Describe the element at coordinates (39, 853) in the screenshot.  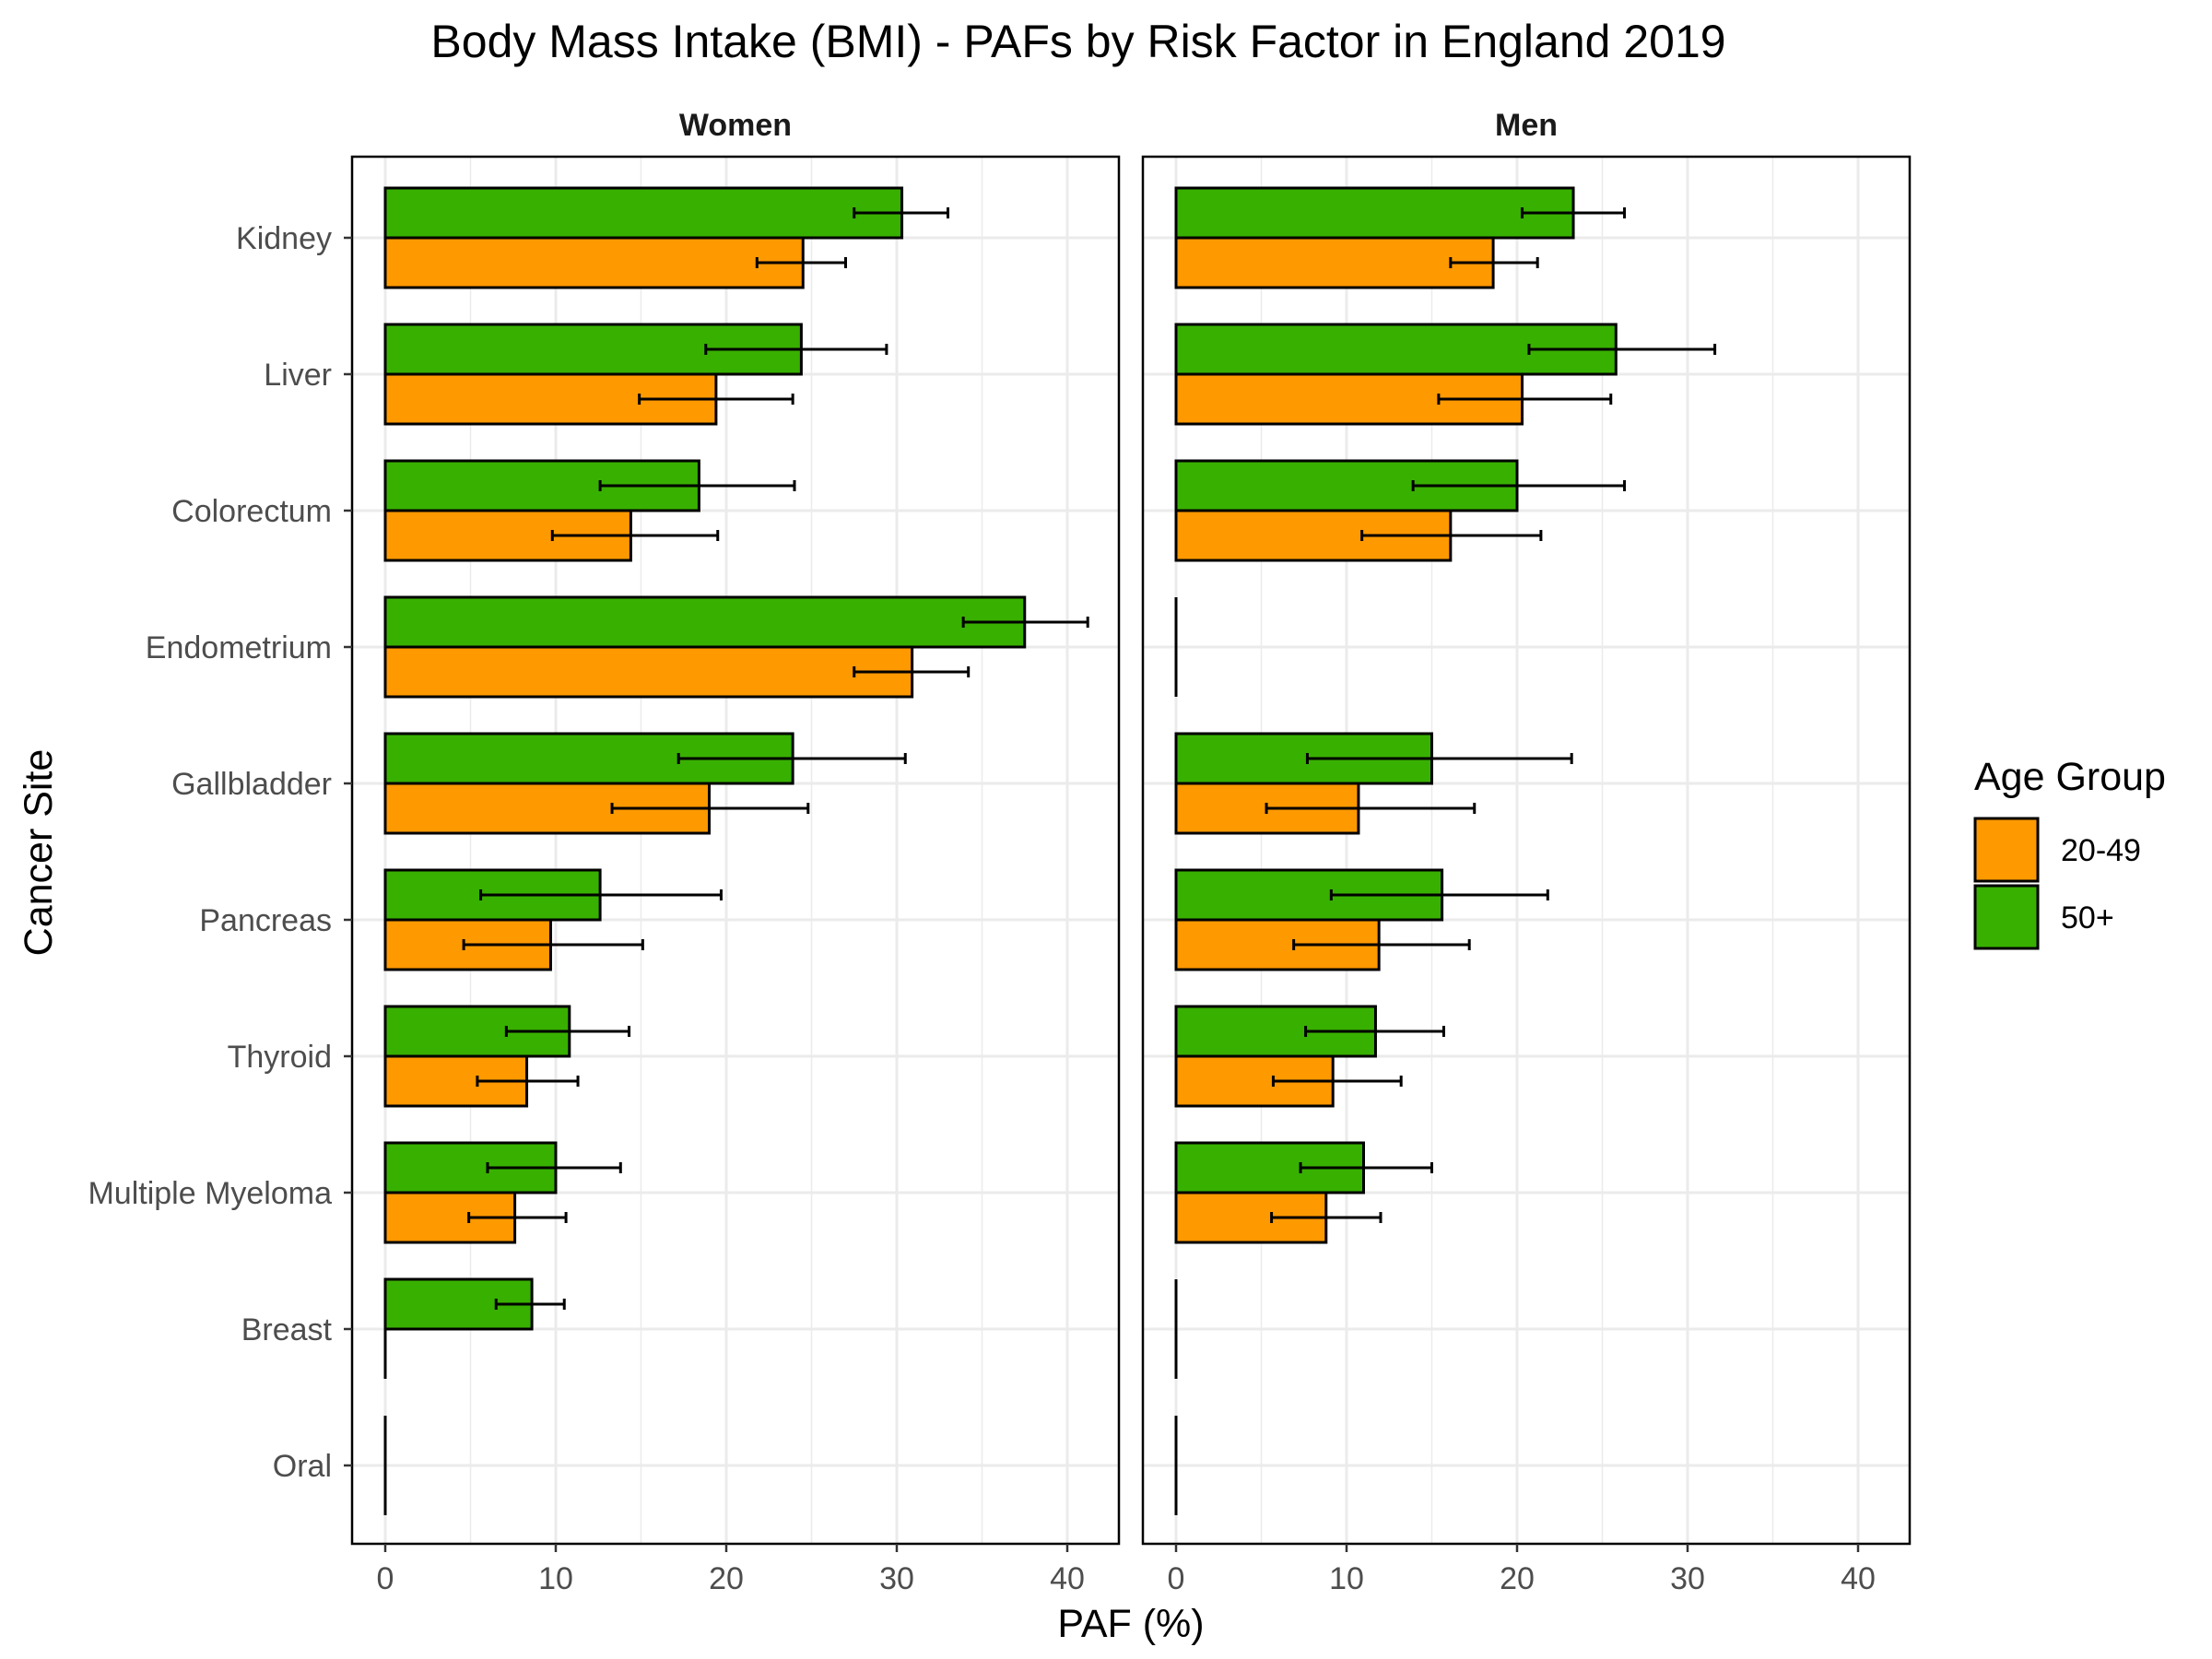
I see `y-axis-title: Cancer Site` at that location.